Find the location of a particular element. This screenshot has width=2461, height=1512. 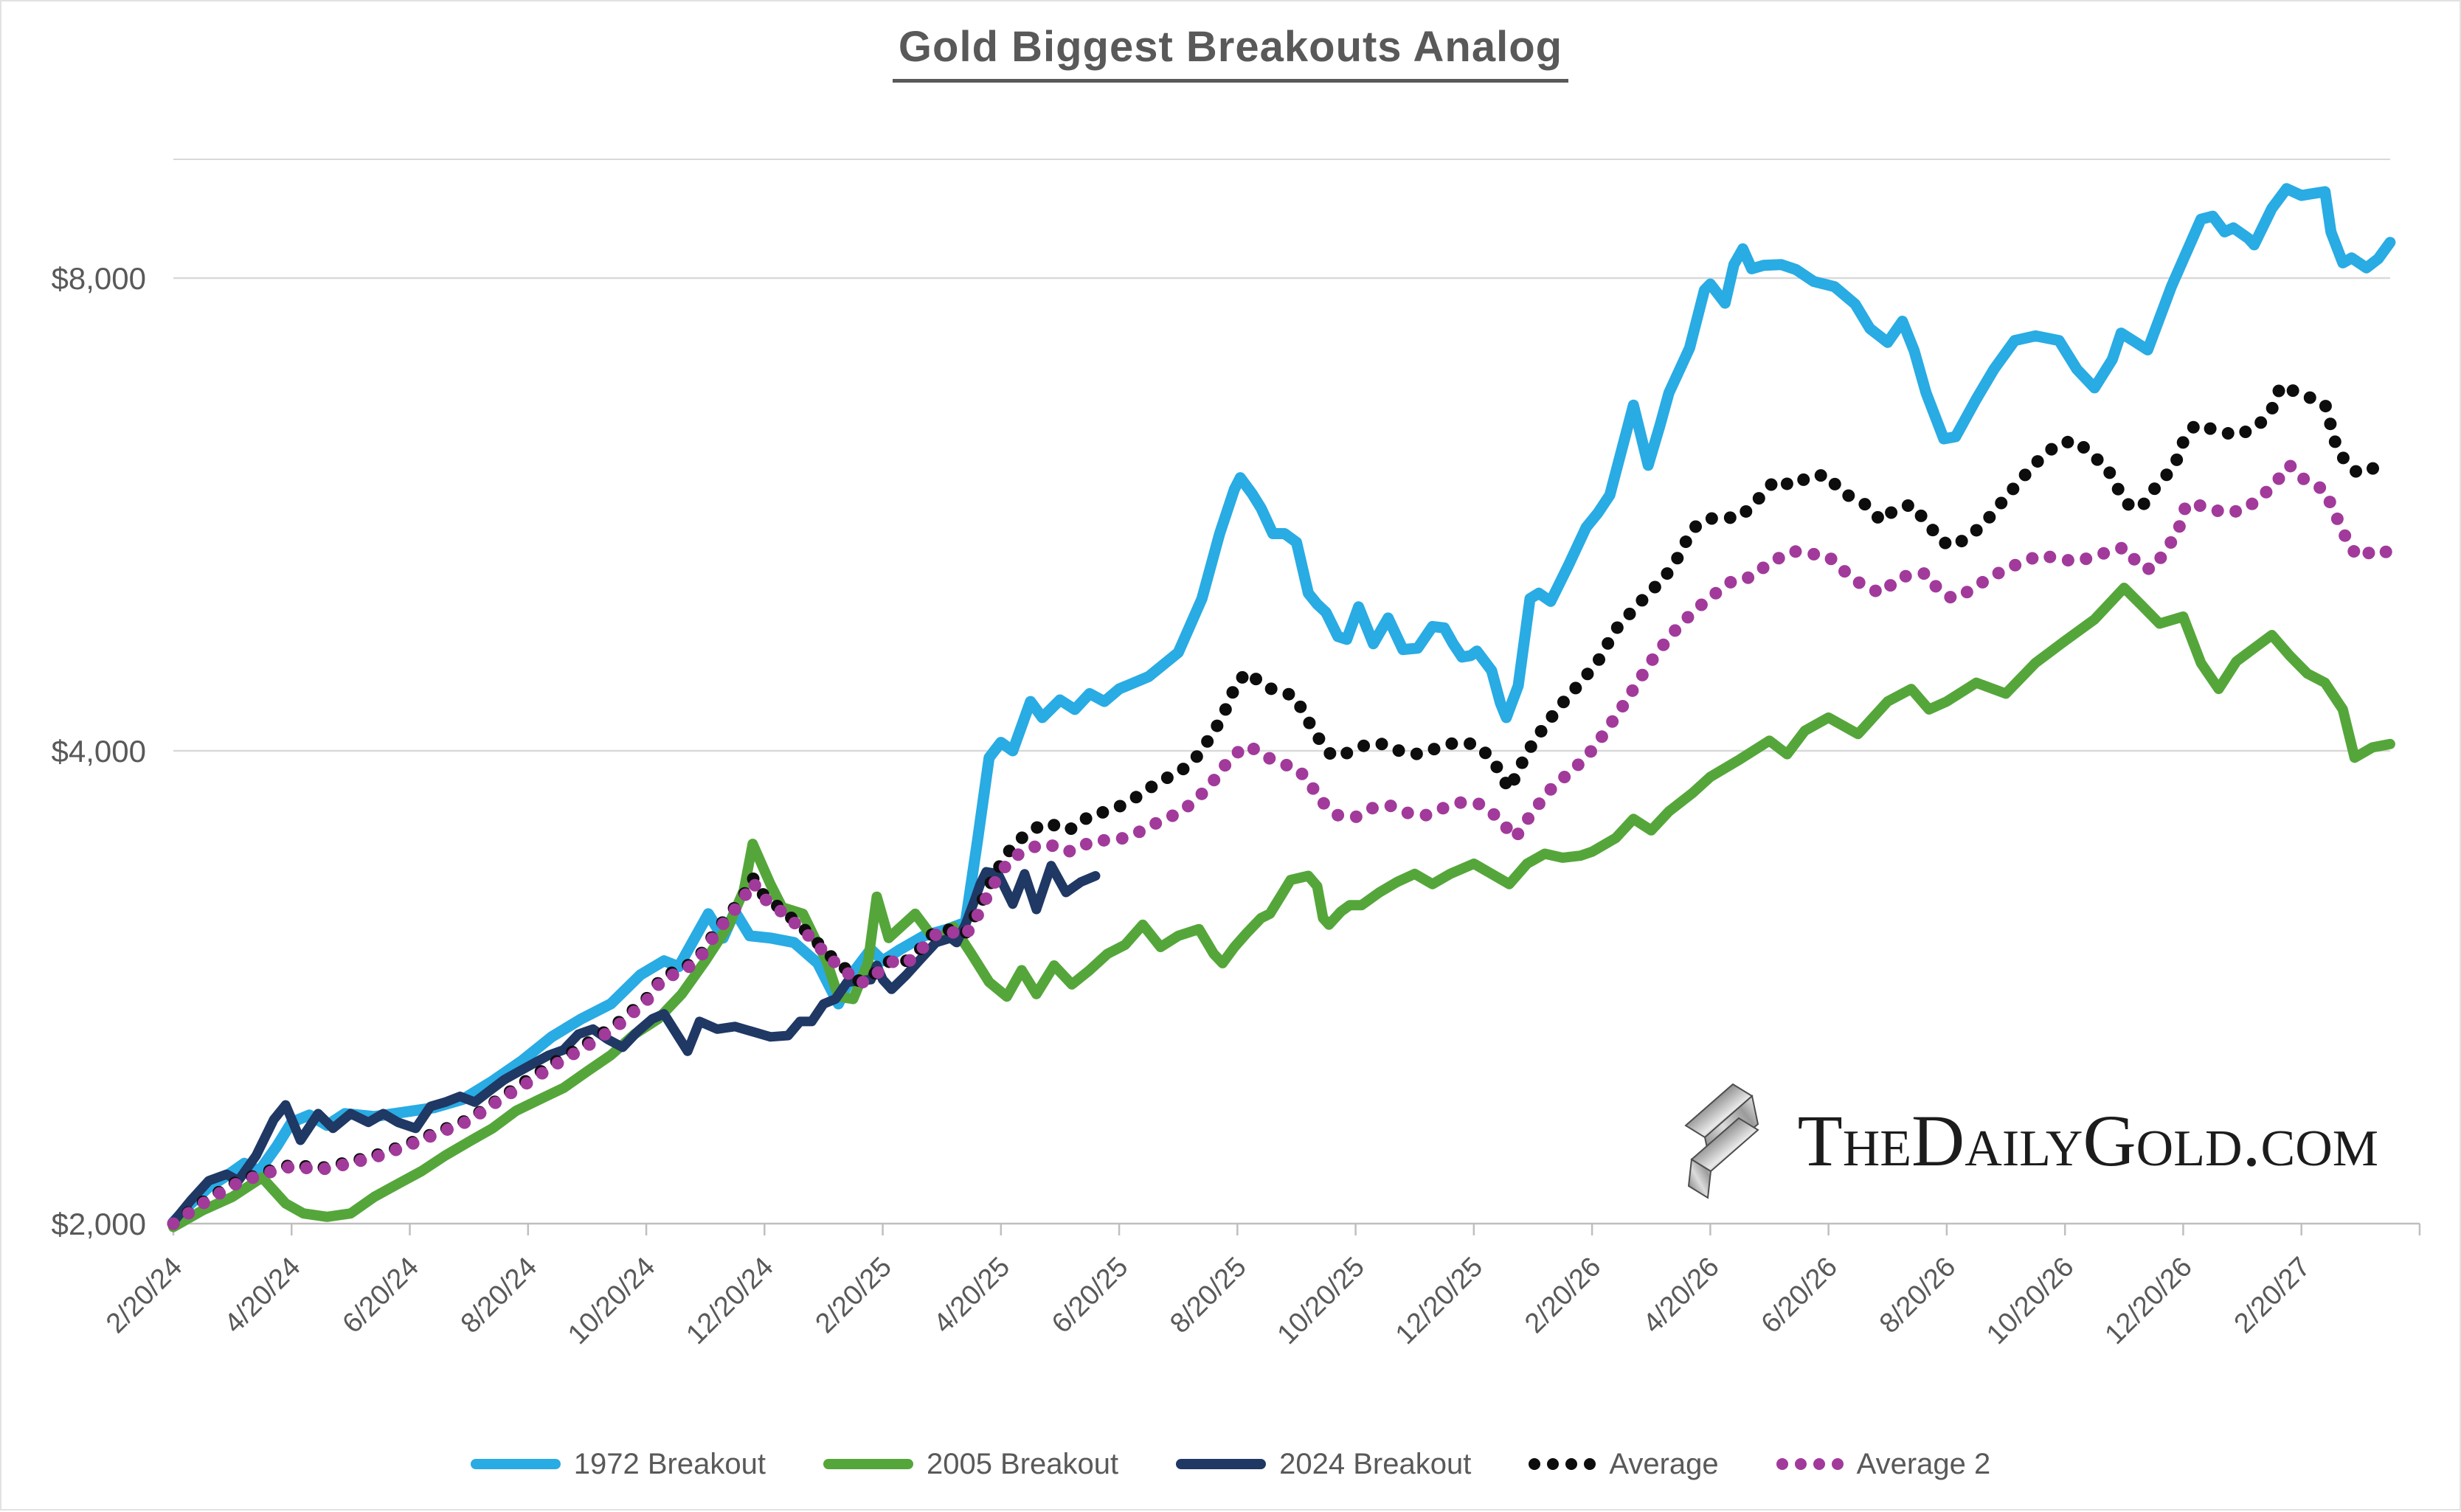

x-tick-label: 10/20/25 is located at coordinates (1321, 1301).